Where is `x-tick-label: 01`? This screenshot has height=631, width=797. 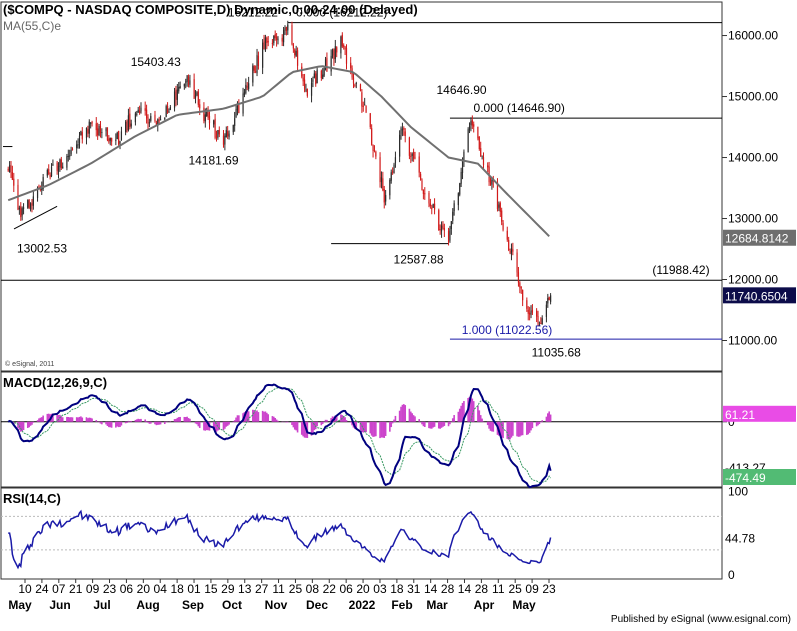
x-tick-label: 01 is located at coordinates (194, 589).